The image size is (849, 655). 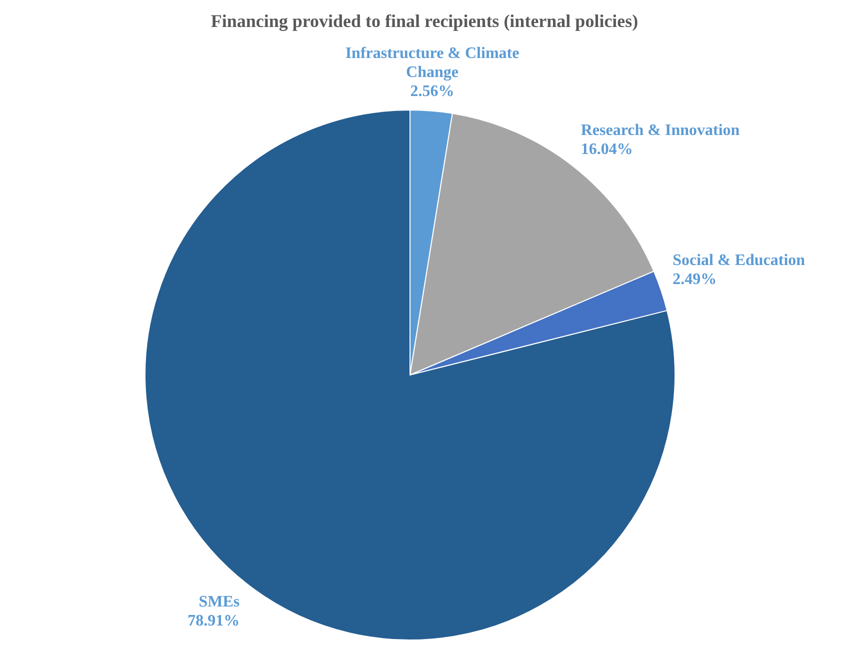 I want to click on slice-label: SMEs, so click(x=219, y=601).